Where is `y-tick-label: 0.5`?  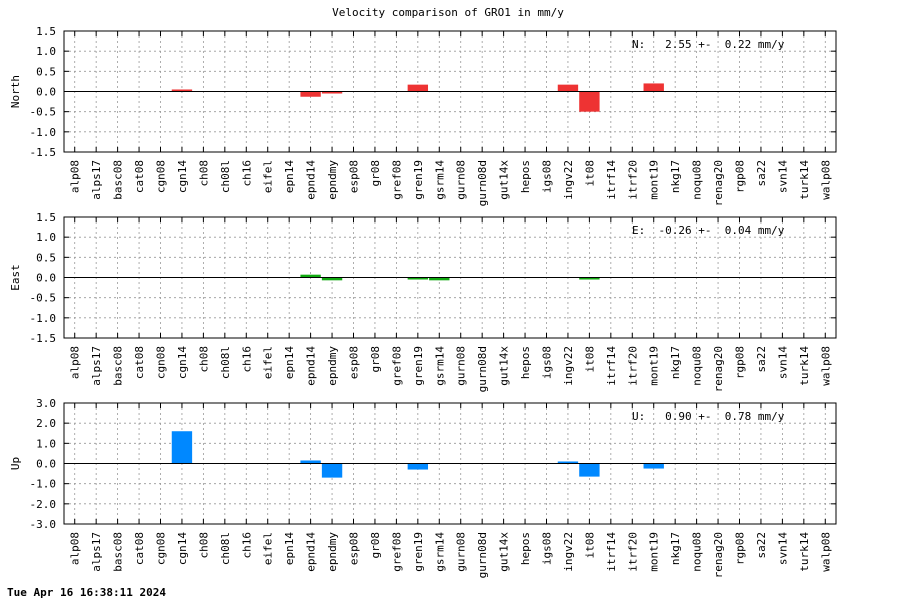 y-tick-label: 0.5 is located at coordinates (46, 257).